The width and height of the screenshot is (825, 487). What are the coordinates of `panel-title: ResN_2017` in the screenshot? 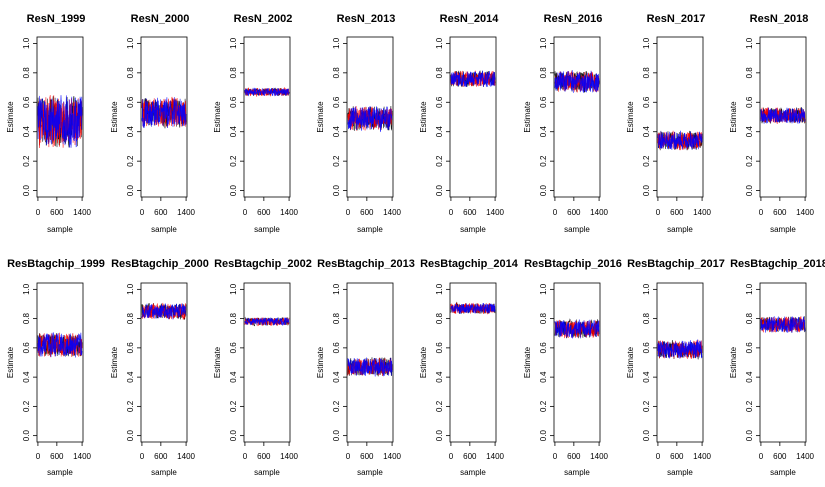 It's located at (676, 19).